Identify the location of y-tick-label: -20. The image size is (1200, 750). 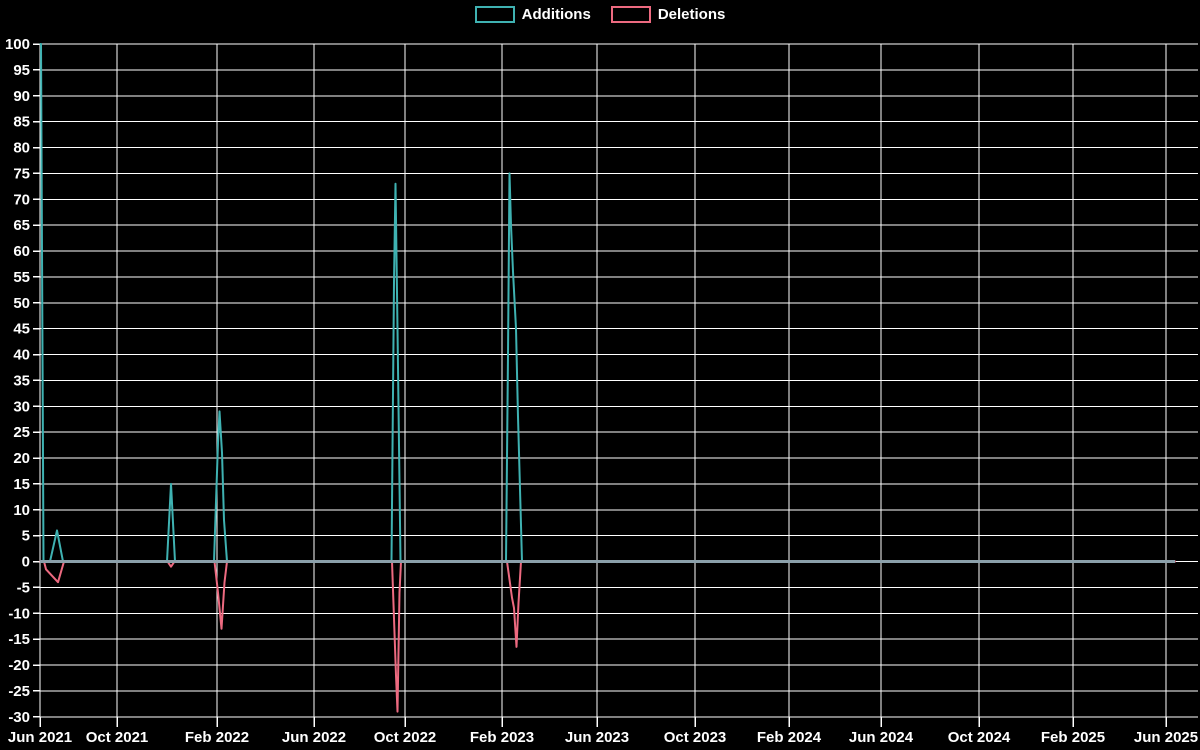
(19, 665).